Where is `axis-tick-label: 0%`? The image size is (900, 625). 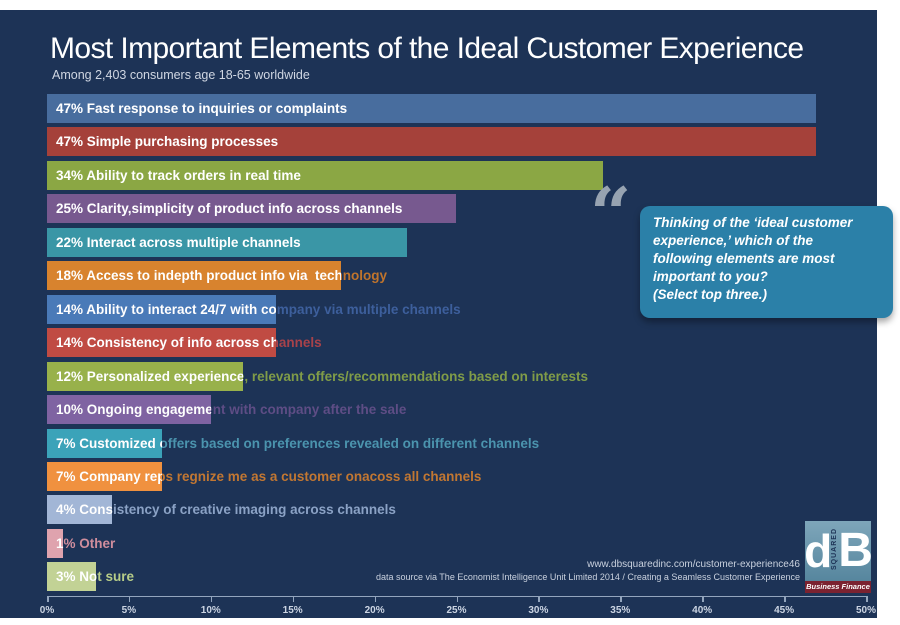
axis-tick-label: 0% is located at coordinates (47, 610).